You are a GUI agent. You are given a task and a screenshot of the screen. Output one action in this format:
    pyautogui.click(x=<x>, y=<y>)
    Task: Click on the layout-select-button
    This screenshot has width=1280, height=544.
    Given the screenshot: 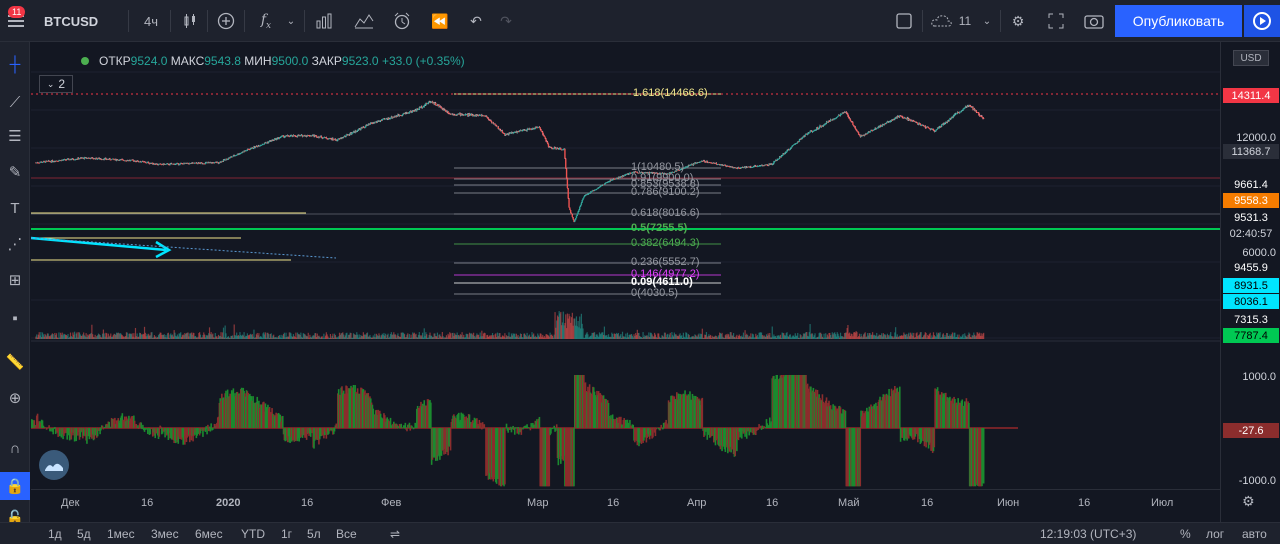 What is the action you would take?
    pyautogui.click(x=904, y=21)
    